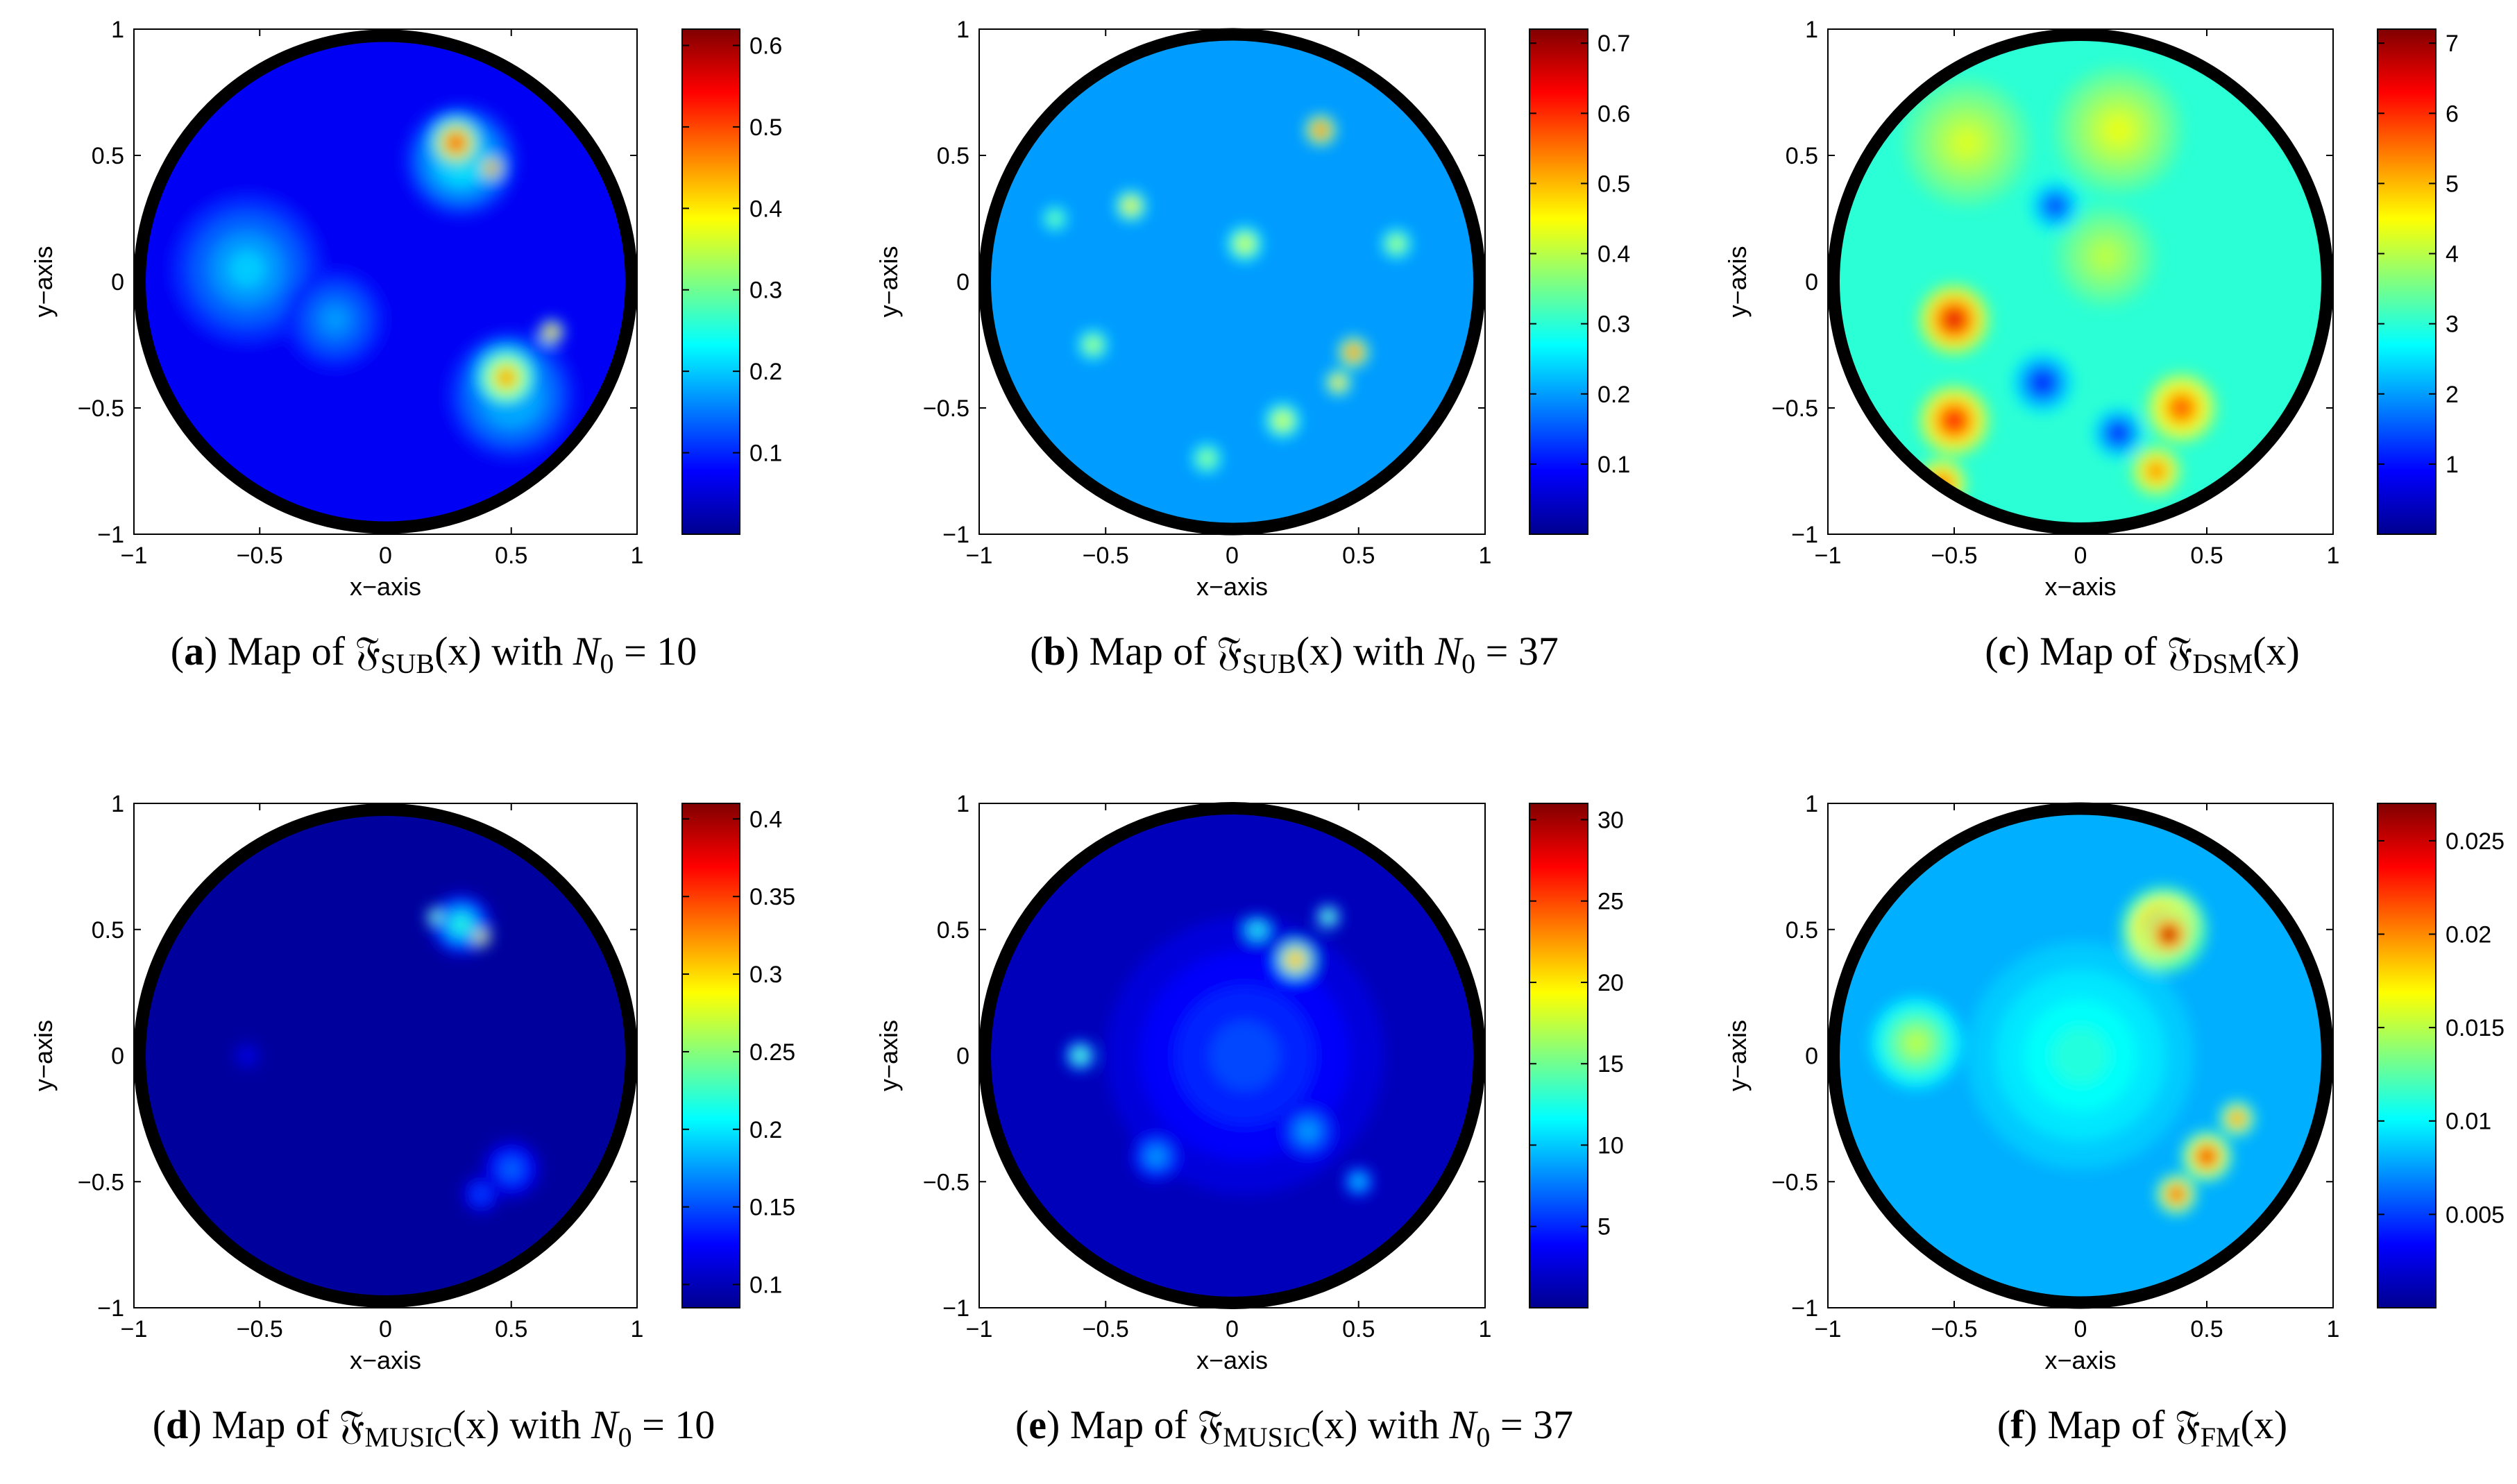 The height and width of the screenshot is (1484, 2517). What do you see at coordinates (765, 1285) in the screenshot?
I see `colorbar-tick-label: 0.1` at bounding box center [765, 1285].